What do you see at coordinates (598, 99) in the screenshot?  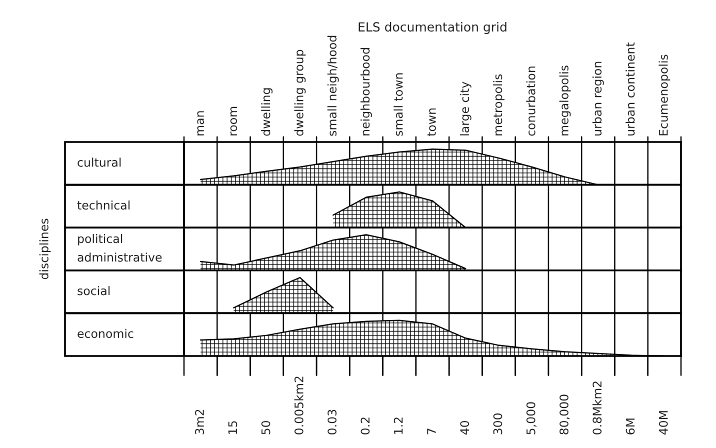 I see `x-tick-label: urban region` at bounding box center [598, 99].